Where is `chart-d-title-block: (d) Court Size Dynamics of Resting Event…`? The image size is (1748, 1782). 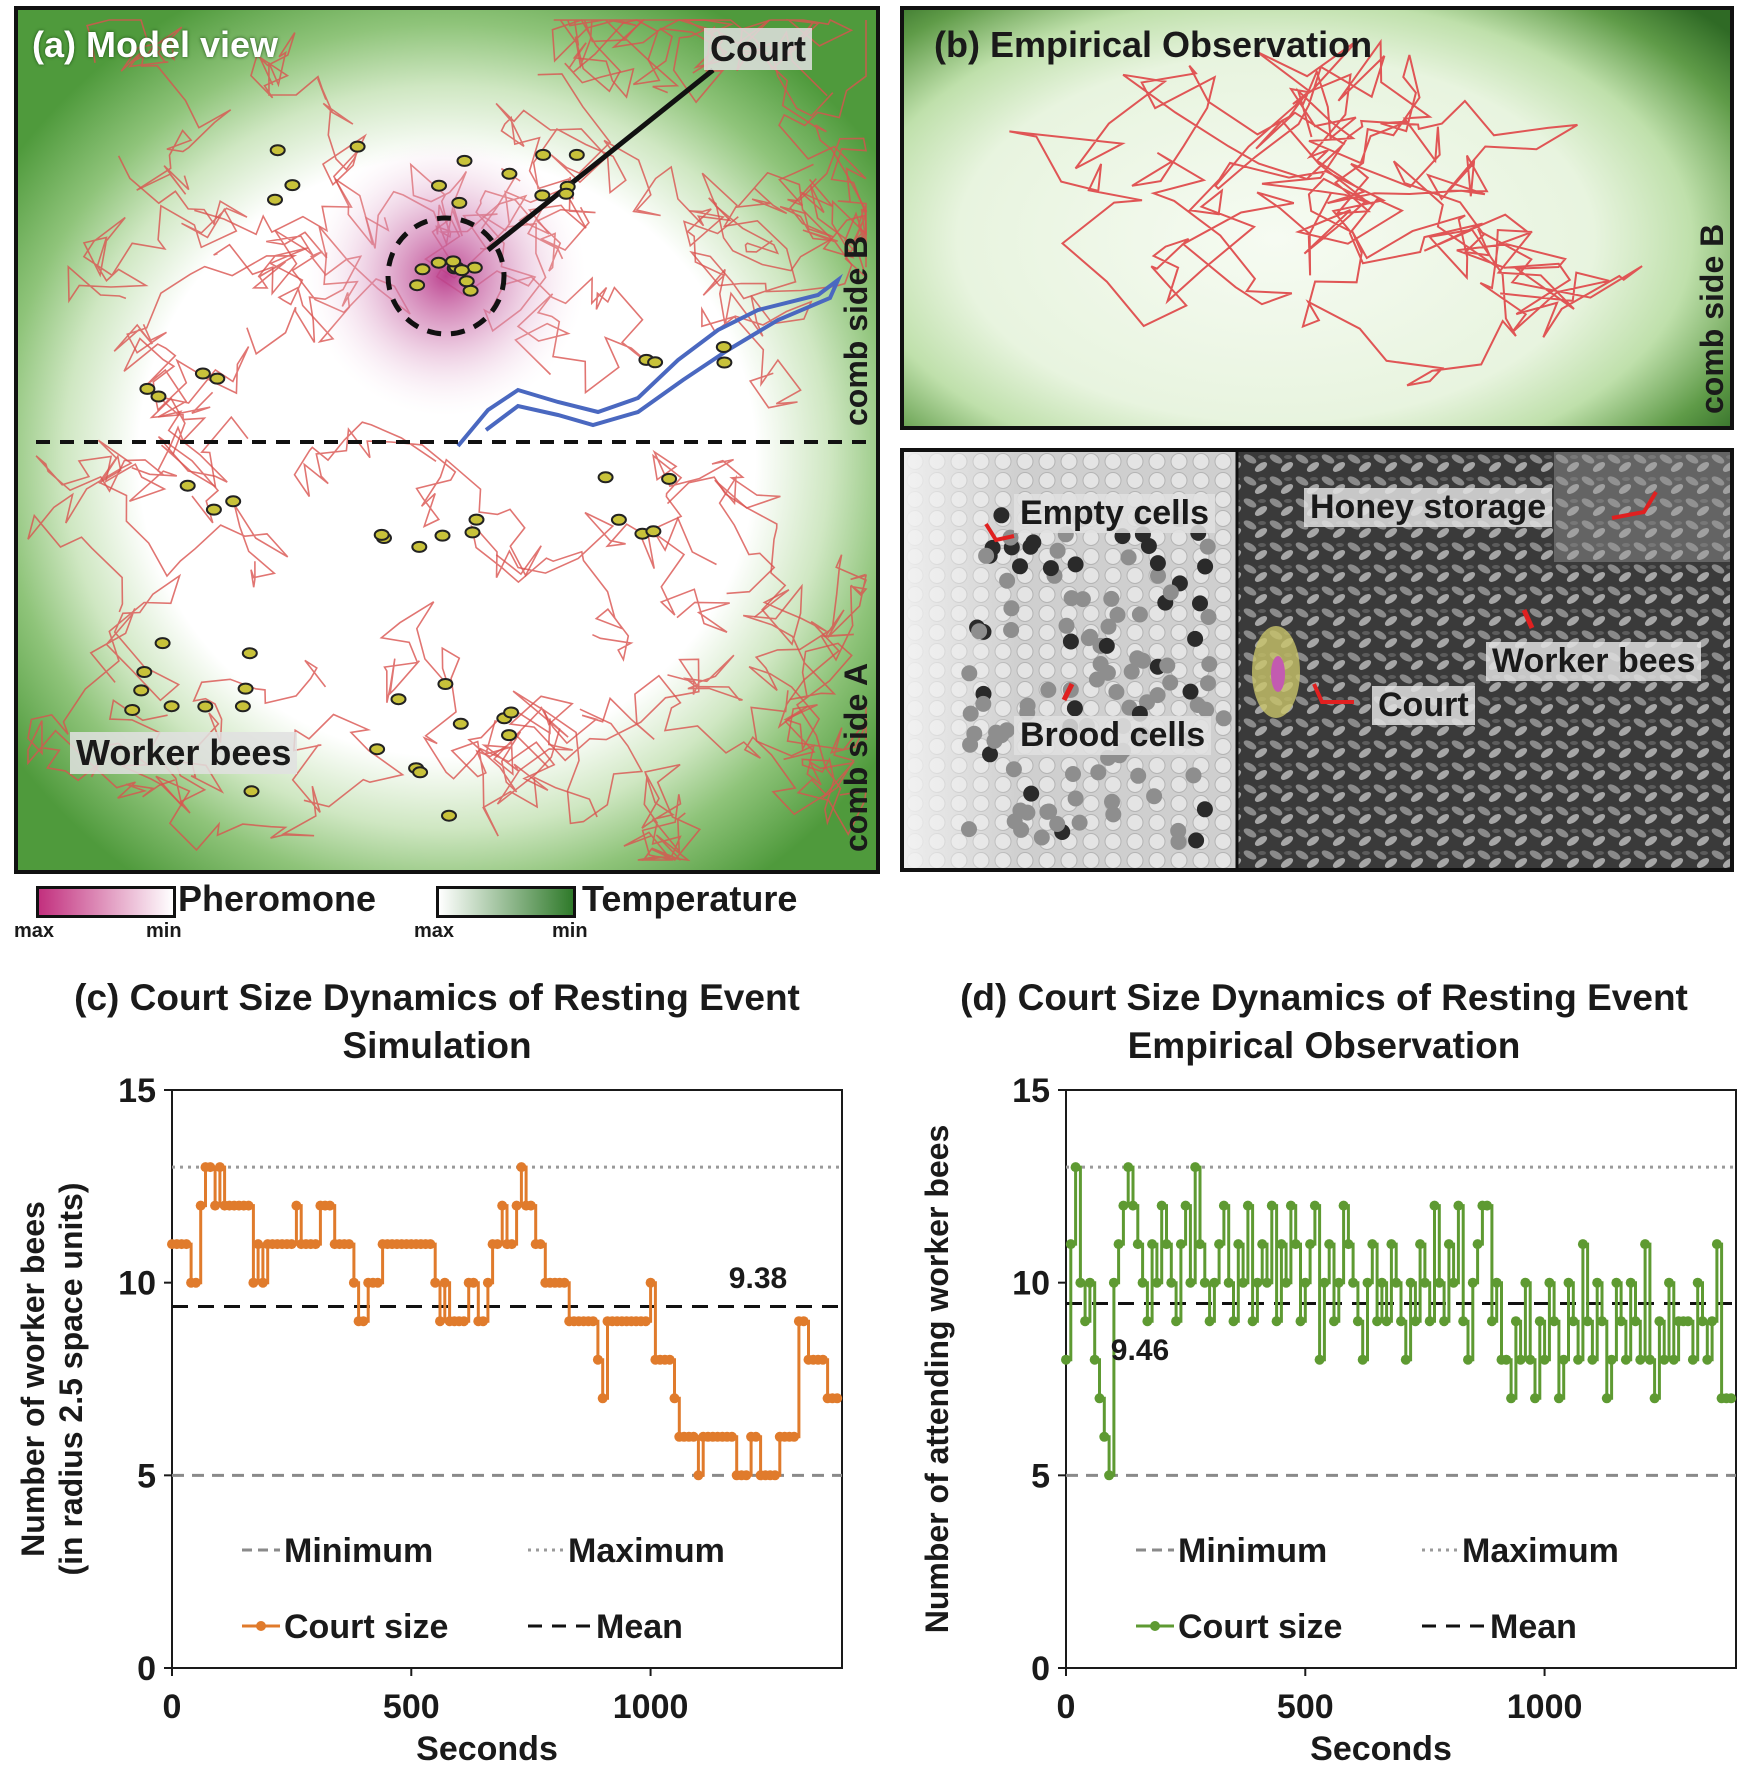
chart-d-title-block: (d) Court Size Dynamics of Resting Event… is located at coordinates (1324, 1022).